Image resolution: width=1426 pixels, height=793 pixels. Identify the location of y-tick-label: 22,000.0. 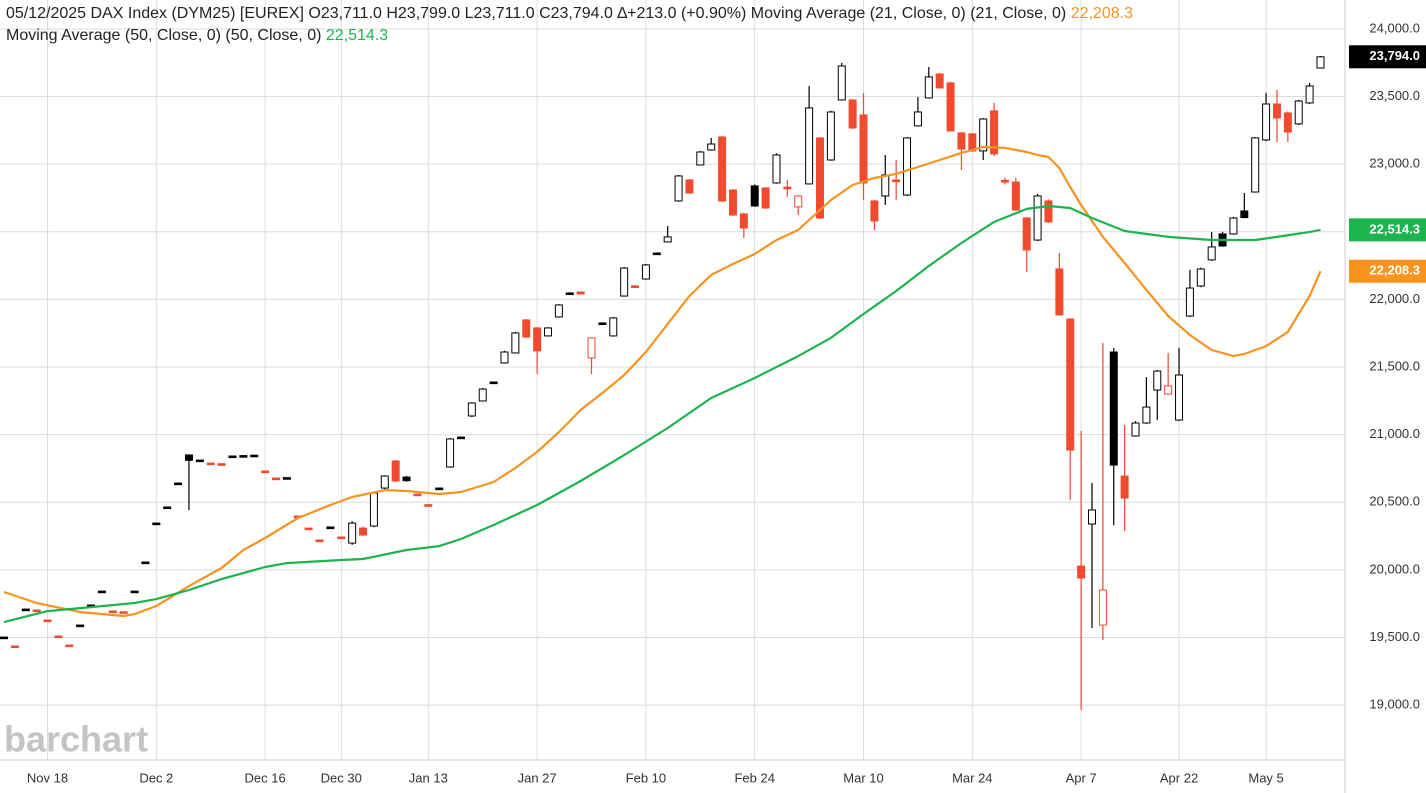
(1394, 298).